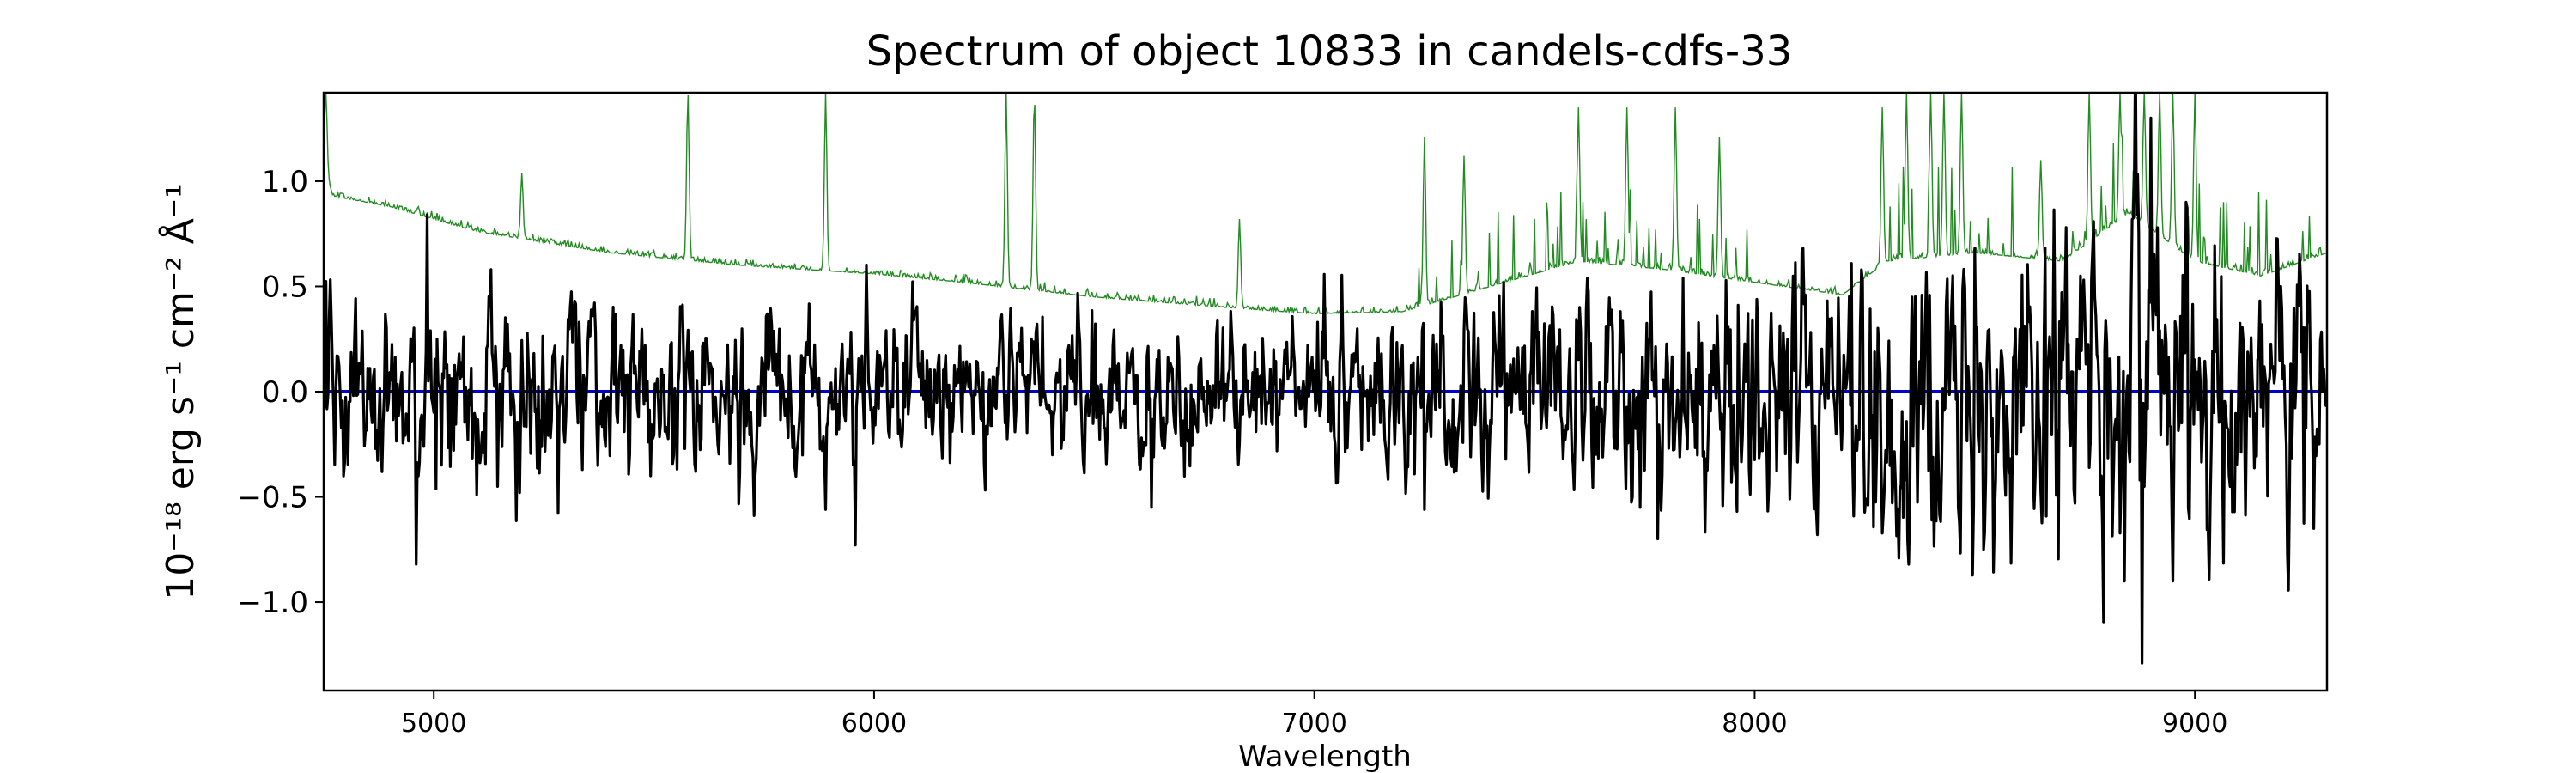 The width and height of the screenshot is (2576, 773). Describe the element at coordinates (272, 603) in the screenshot. I see `y-tick-label: −1.0` at that location.